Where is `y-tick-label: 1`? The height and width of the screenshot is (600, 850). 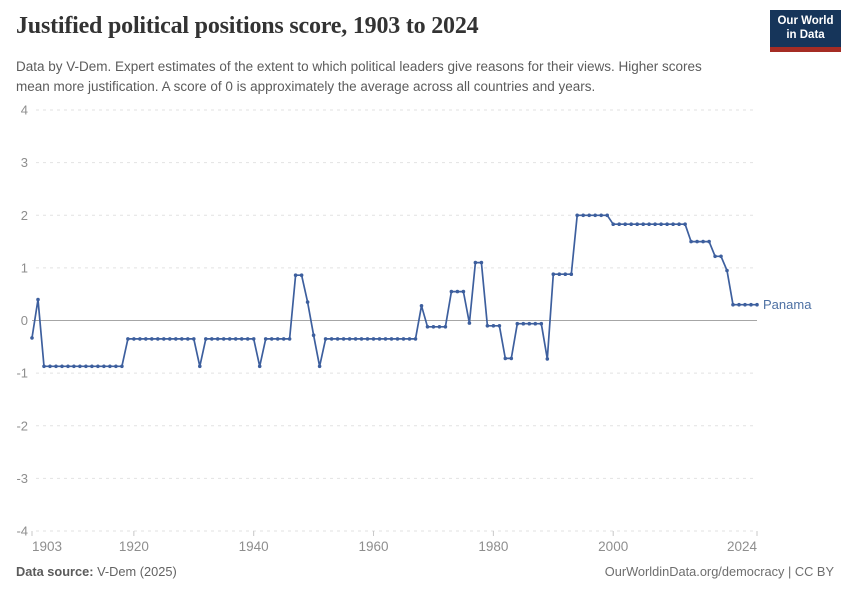 y-tick-label: 1 is located at coordinates (24, 267).